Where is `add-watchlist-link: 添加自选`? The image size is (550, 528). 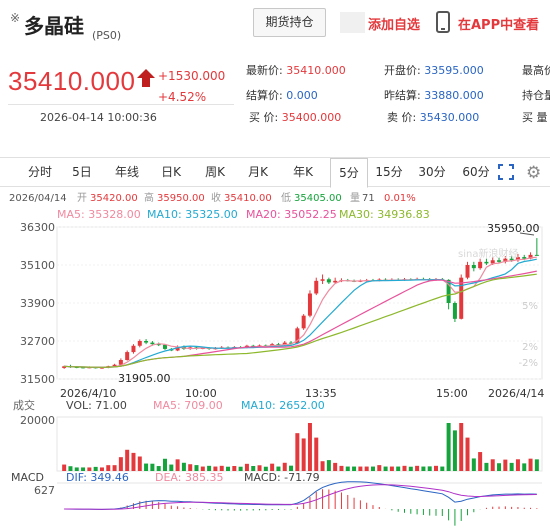 add-watchlist-link: 添加自选 is located at coordinates (394, 25).